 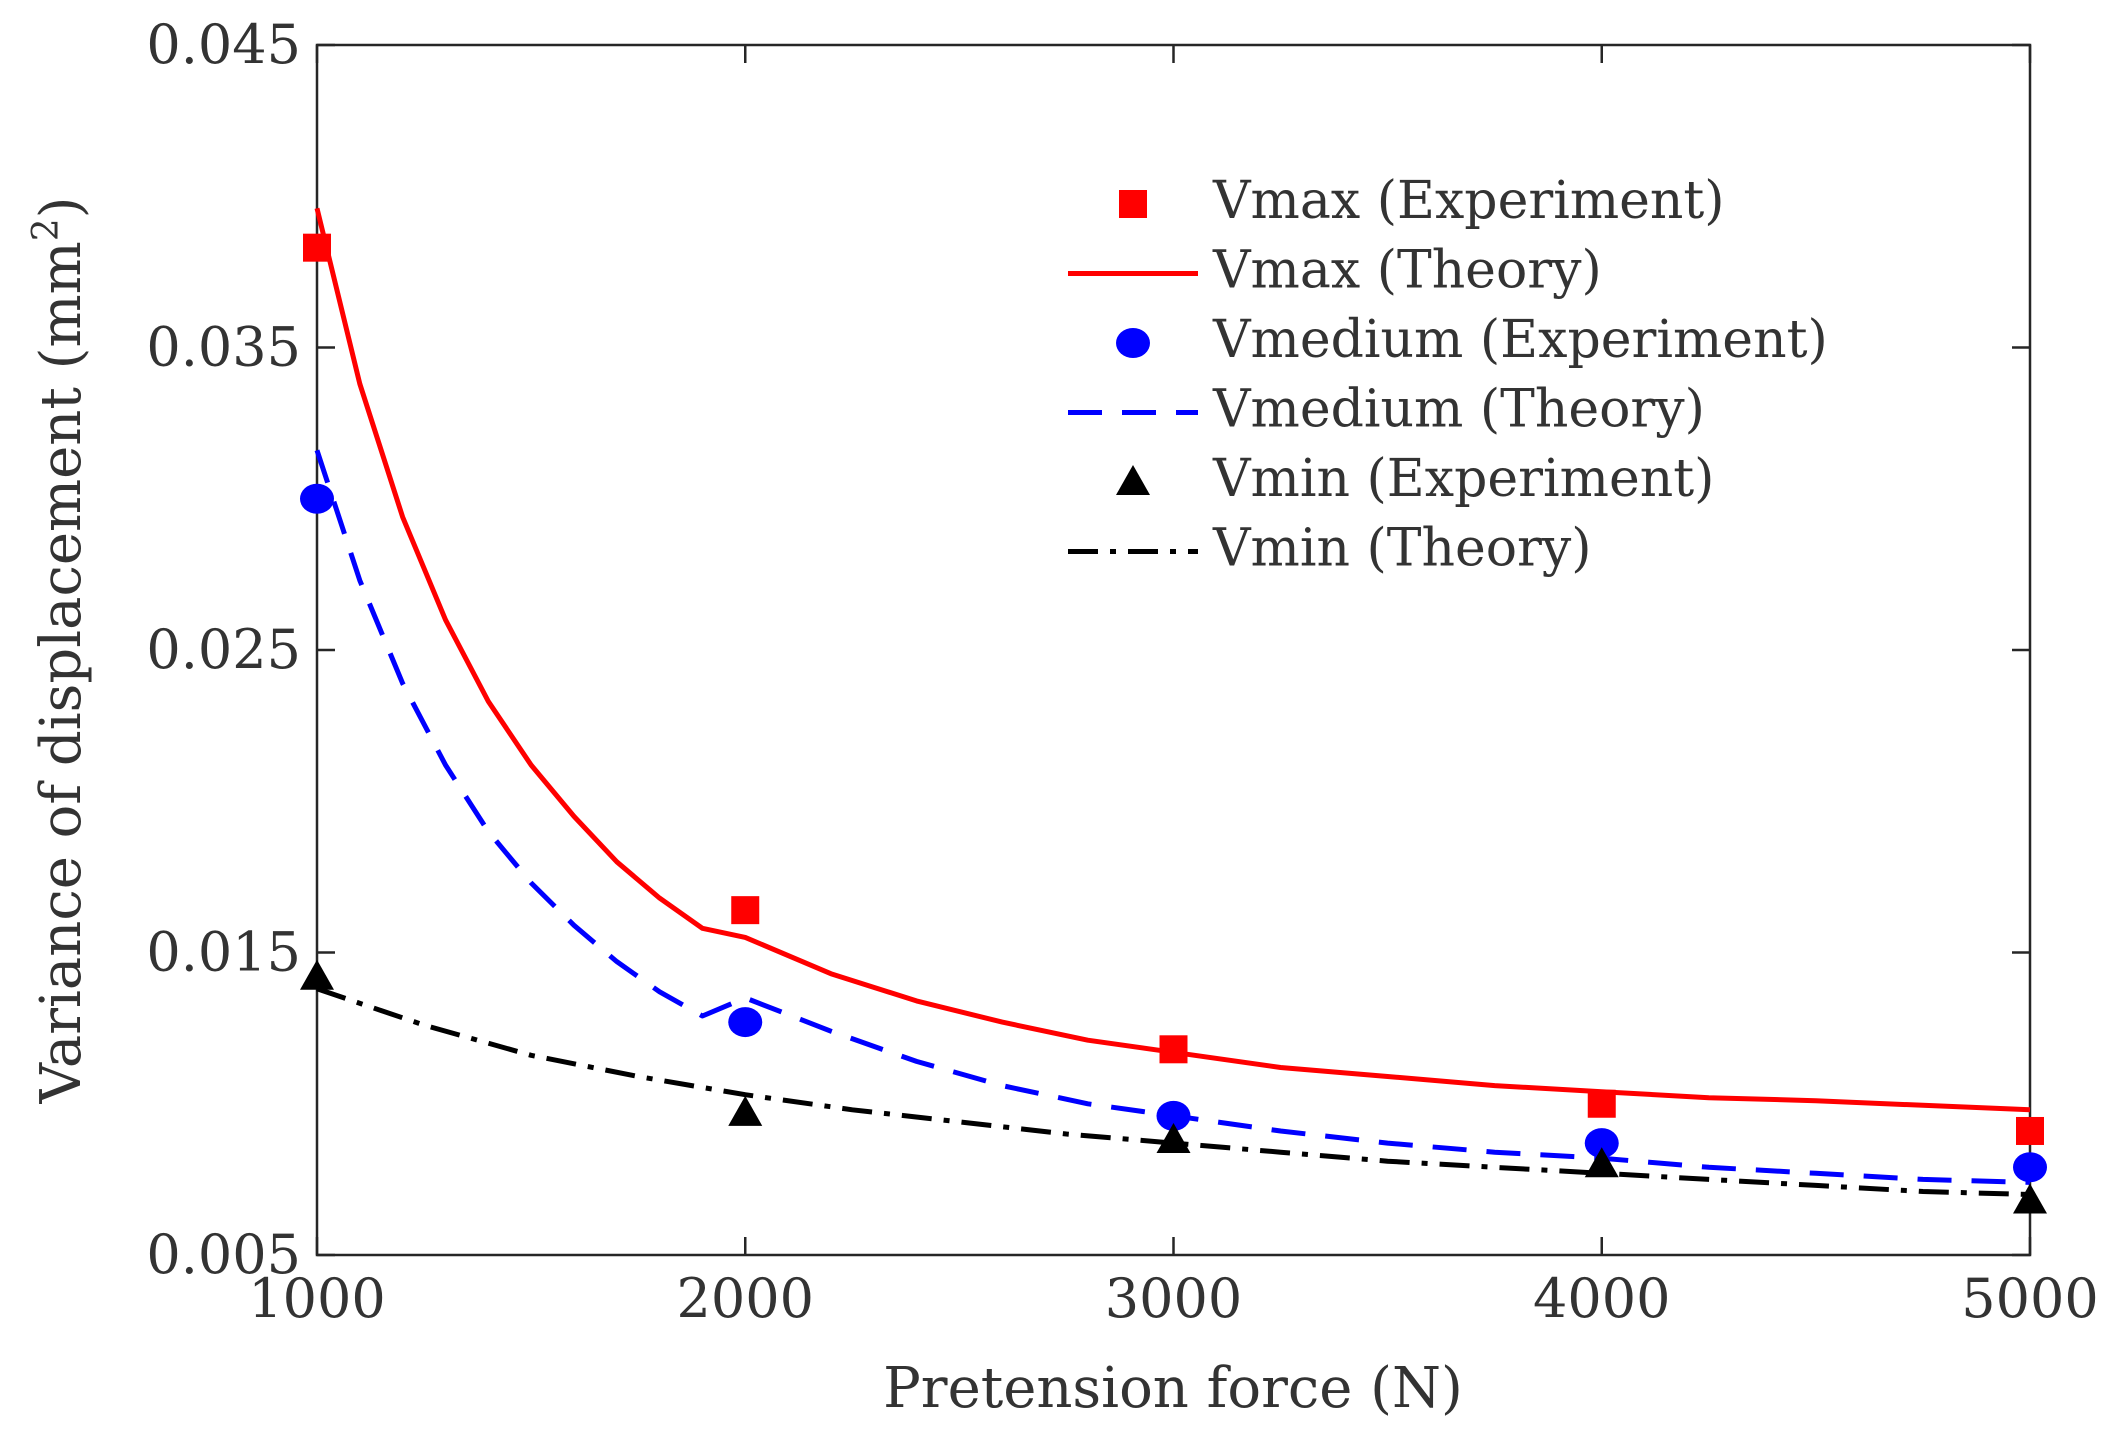 What do you see at coordinates (61, 208) in the screenshot?
I see `y-axis-title-suffix: )` at bounding box center [61, 208].